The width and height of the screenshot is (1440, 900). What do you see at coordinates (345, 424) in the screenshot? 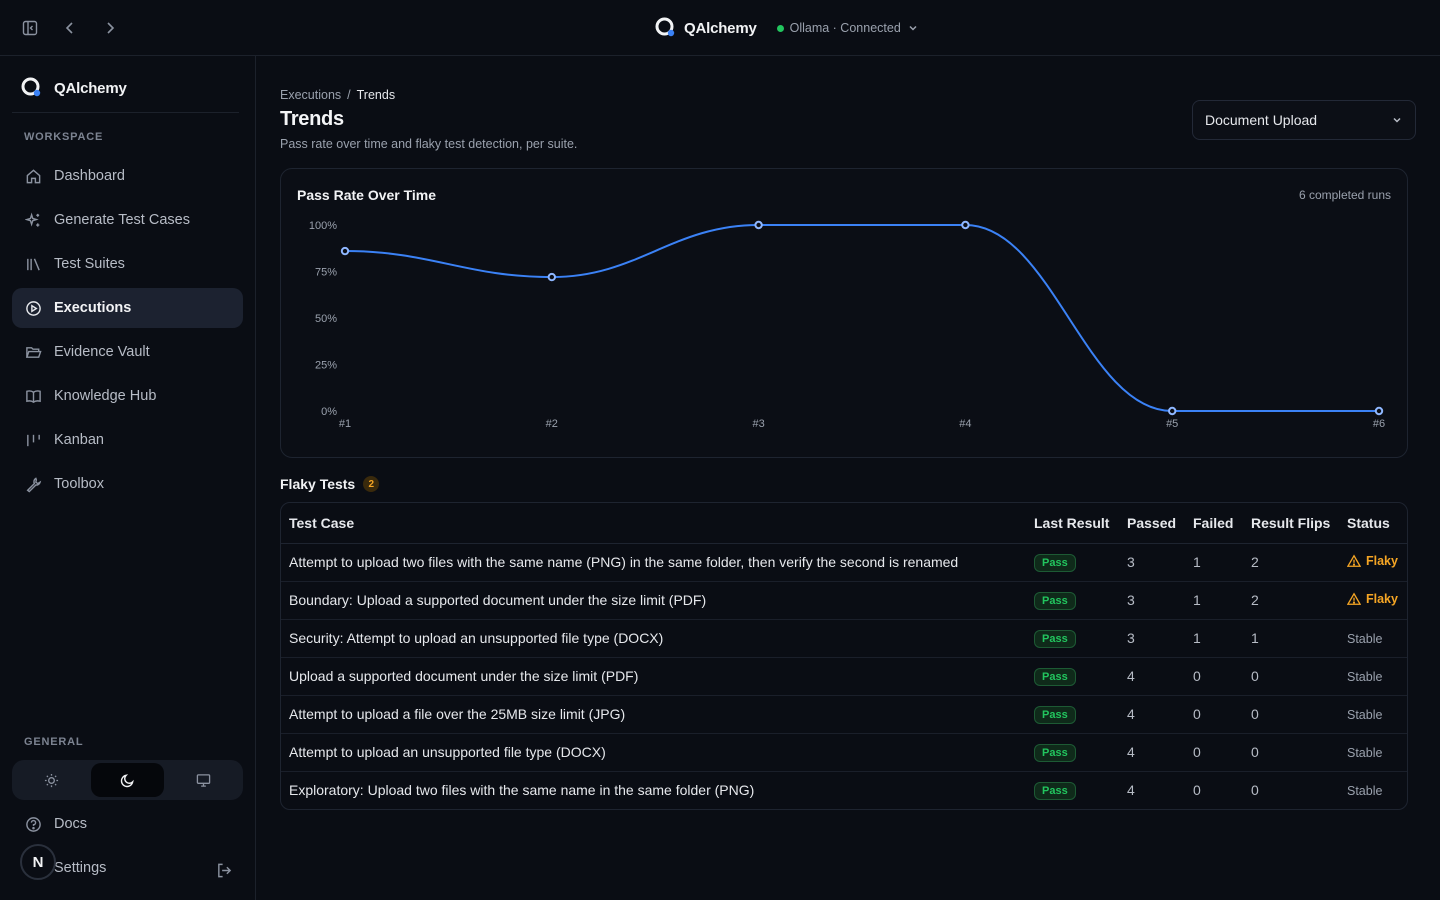
I see `x-tick-label: #1` at bounding box center [345, 424].